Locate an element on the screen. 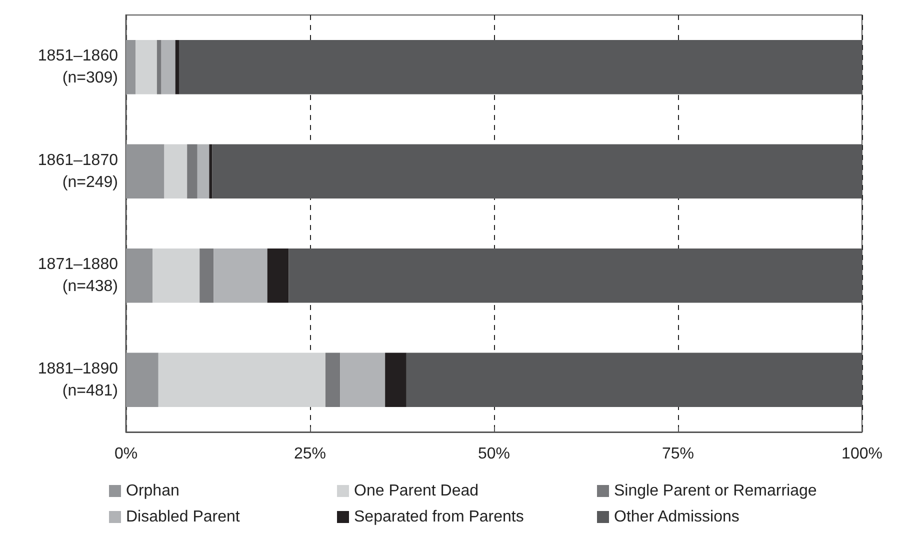 Image resolution: width=898 pixels, height=538 pixels. legend-label: Single Parent or Remarriage is located at coordinates (715, 491).